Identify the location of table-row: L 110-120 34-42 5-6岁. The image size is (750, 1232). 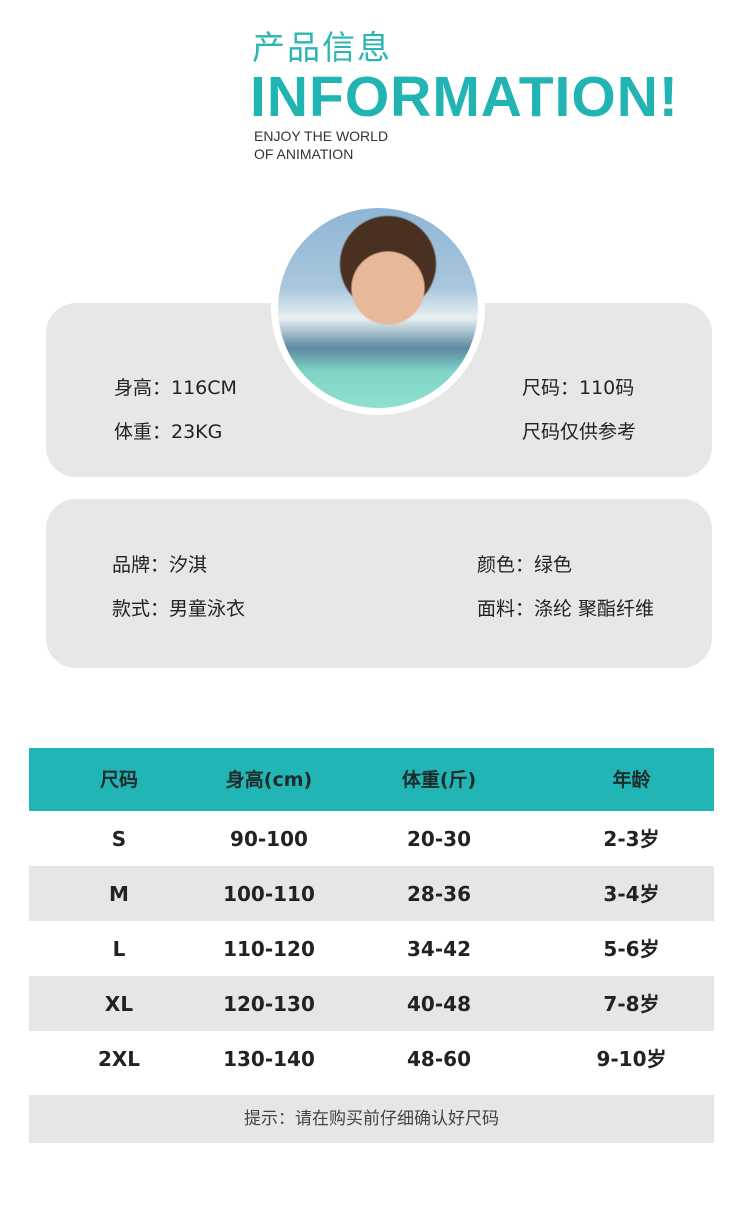
(371, 948).